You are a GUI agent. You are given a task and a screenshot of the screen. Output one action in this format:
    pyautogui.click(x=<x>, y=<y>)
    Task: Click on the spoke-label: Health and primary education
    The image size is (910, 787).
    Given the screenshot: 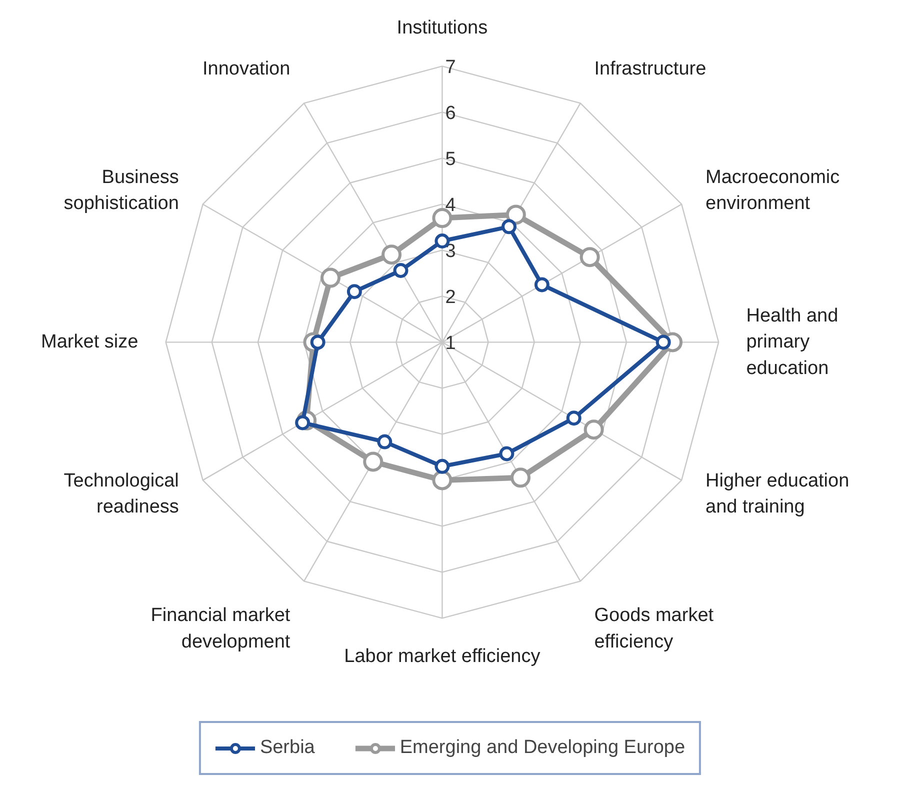 What is the action you would take?
    pyautogui.click(x=792, y=342)
    